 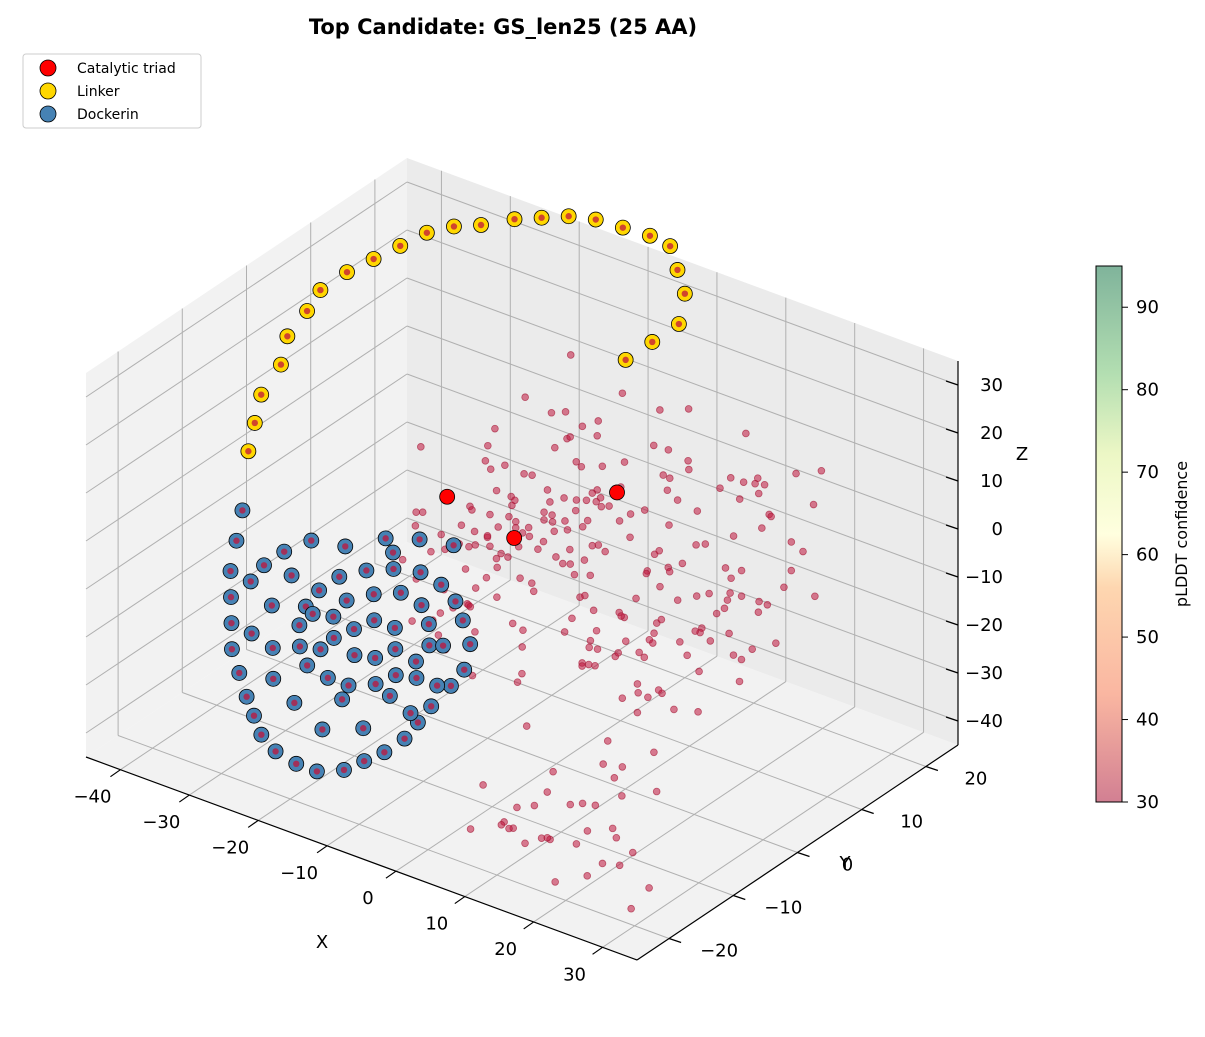 I want to click on z-tick-label: 0, so click(x=997, y=529).